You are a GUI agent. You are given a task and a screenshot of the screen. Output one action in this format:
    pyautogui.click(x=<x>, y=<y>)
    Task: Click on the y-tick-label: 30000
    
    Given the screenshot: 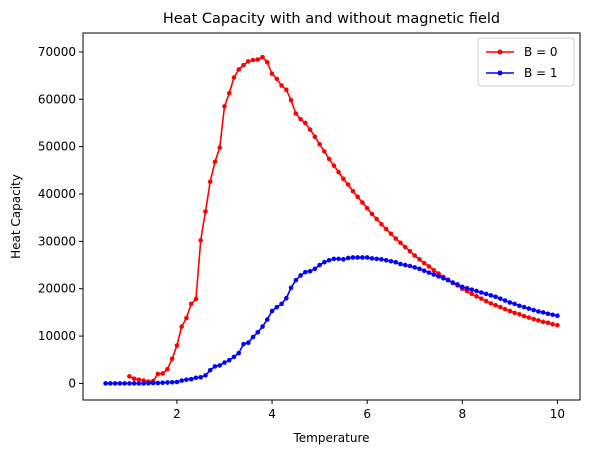 What is the action you would take?
    pyautogui.click(x=57, y=241)
    